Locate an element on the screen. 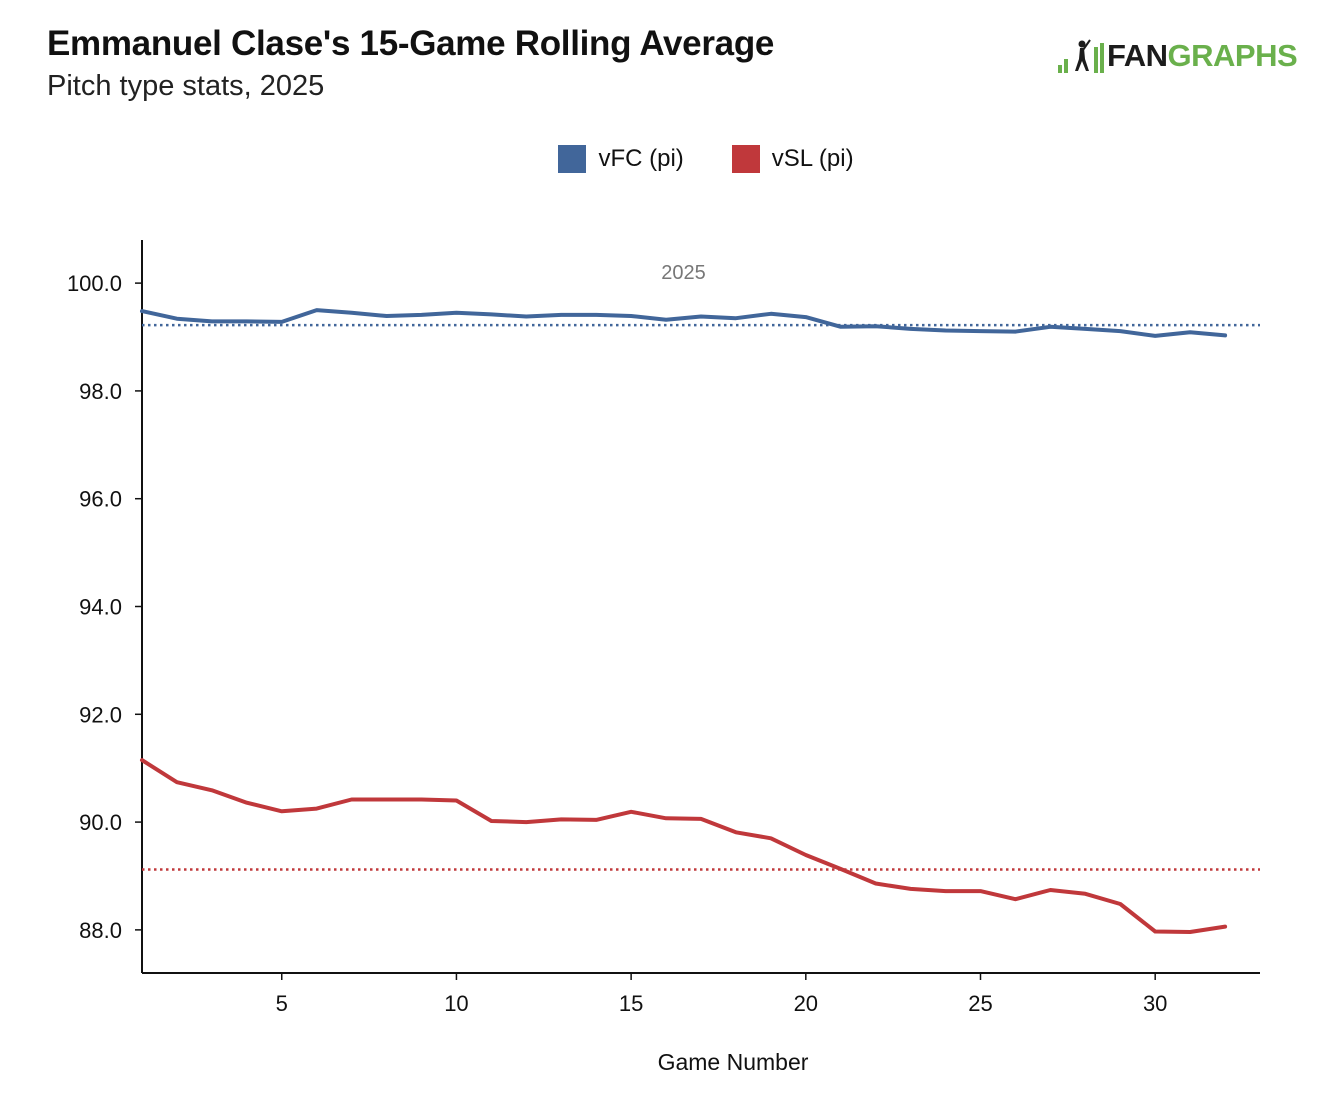 This screenshot has height=1096, width=1332. batter-icon is located at coordinates (1083, 55).